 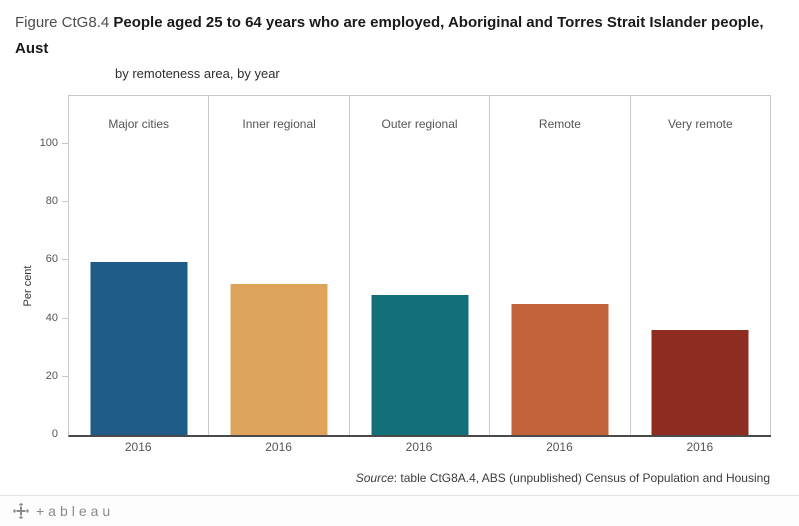 What do you see at coordinates (279, 124) in the screenshot?
I see `panel-header-label: Inner regional` at bounding box center [279, 124].